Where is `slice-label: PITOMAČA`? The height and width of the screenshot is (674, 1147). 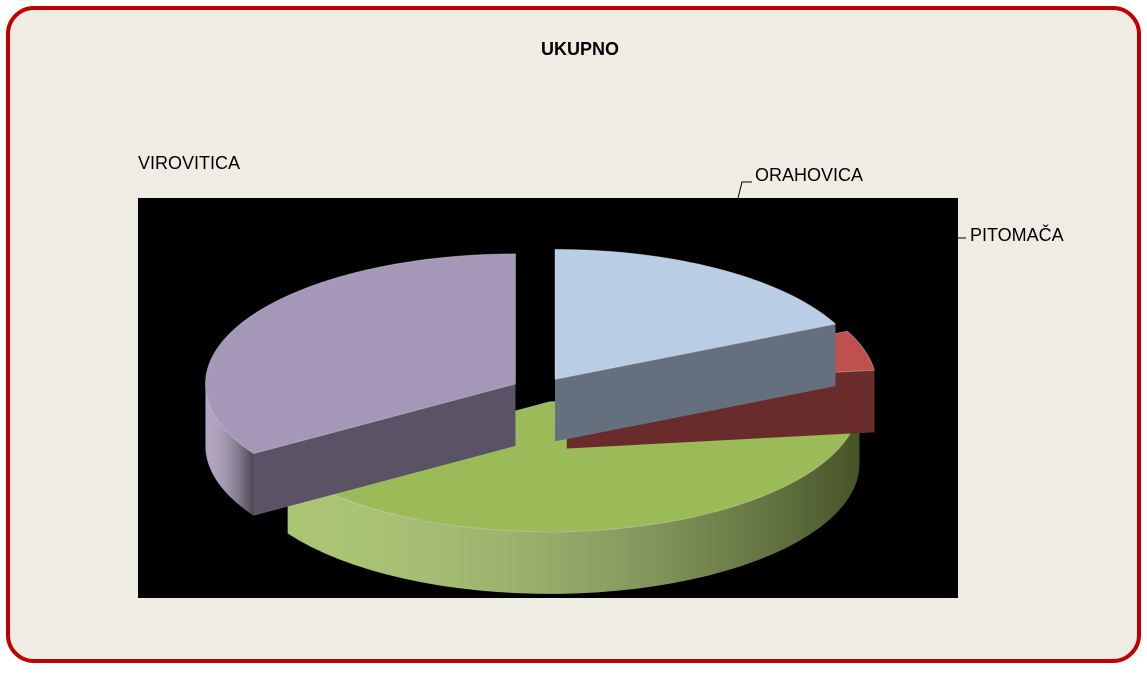 slice-label: PITOMAČA is located at coordinates (1017, 234).